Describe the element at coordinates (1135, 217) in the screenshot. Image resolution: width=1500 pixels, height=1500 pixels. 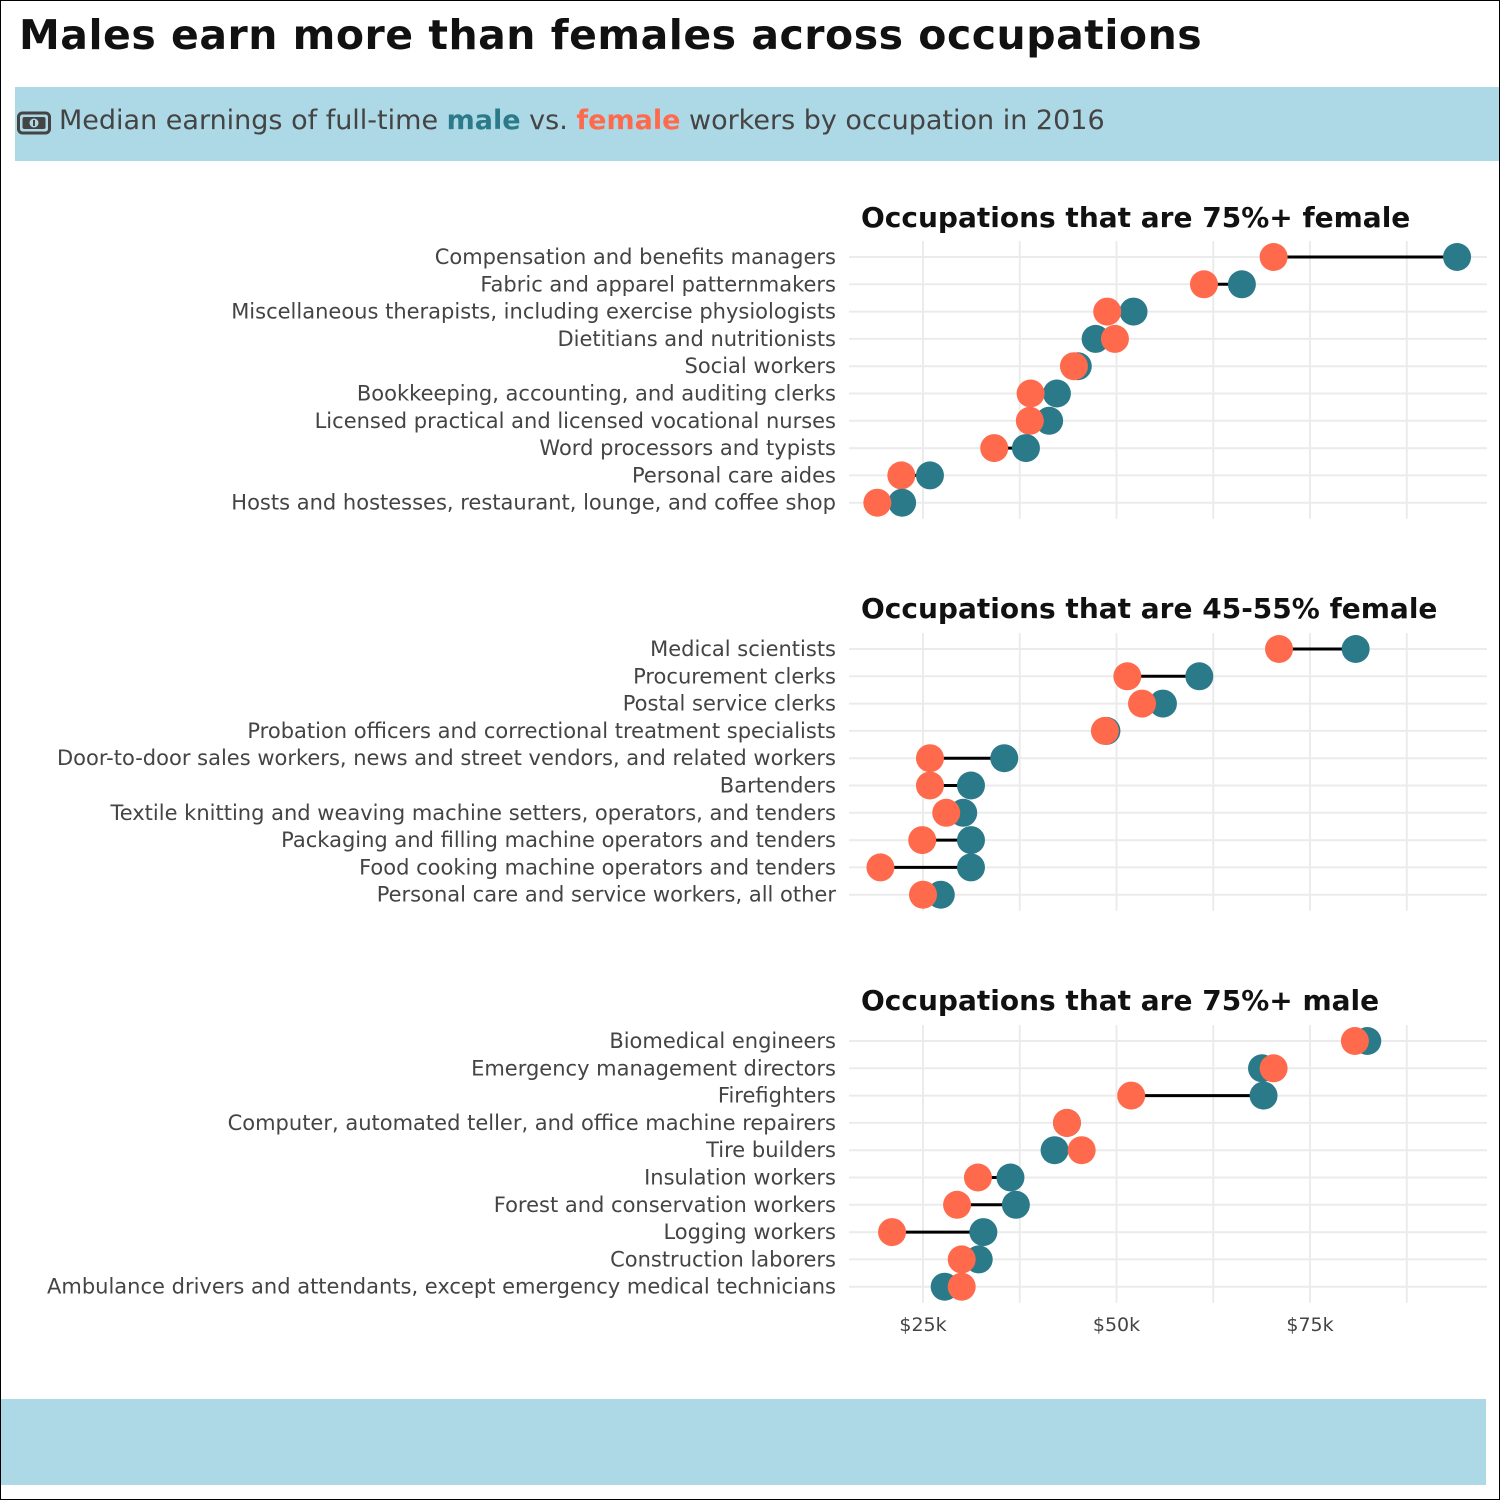
I see `panel-title: Occupations that are 75%+ female` at that location.